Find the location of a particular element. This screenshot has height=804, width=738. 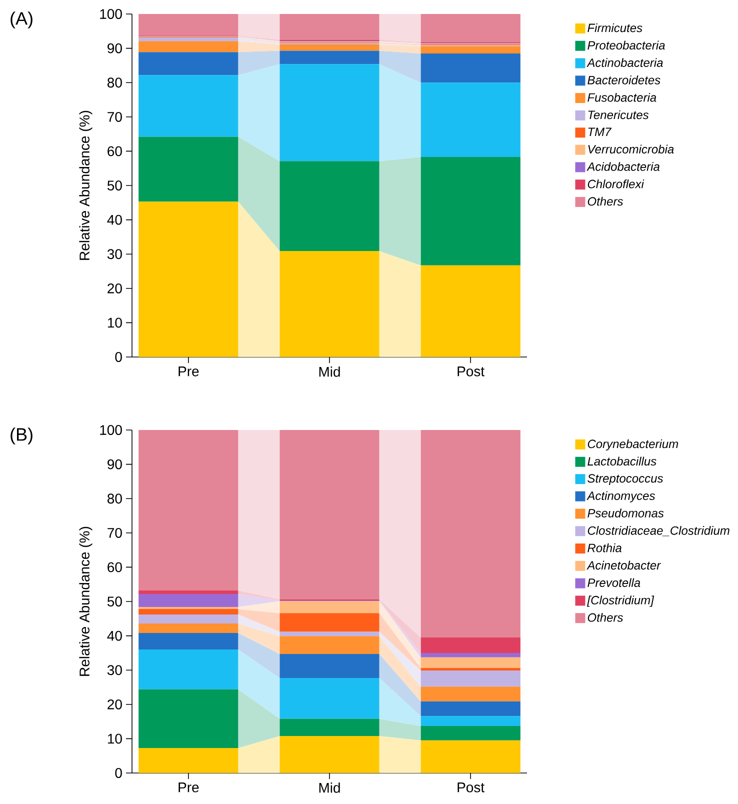

chart-title: (A) is located at coordinates (21, 20).